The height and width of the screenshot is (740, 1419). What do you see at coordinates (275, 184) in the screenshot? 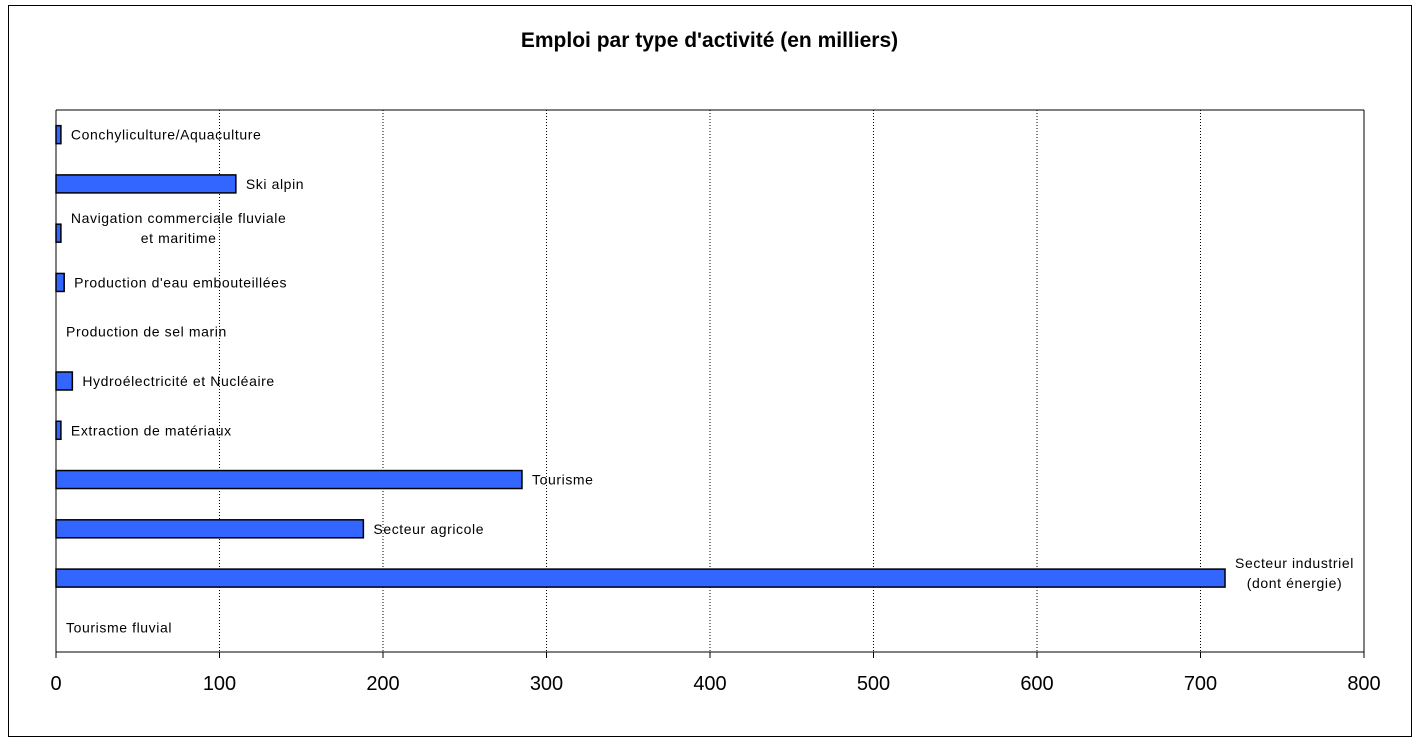
I see `bar-label: Ski alpin` at bounding box center [275, 184].